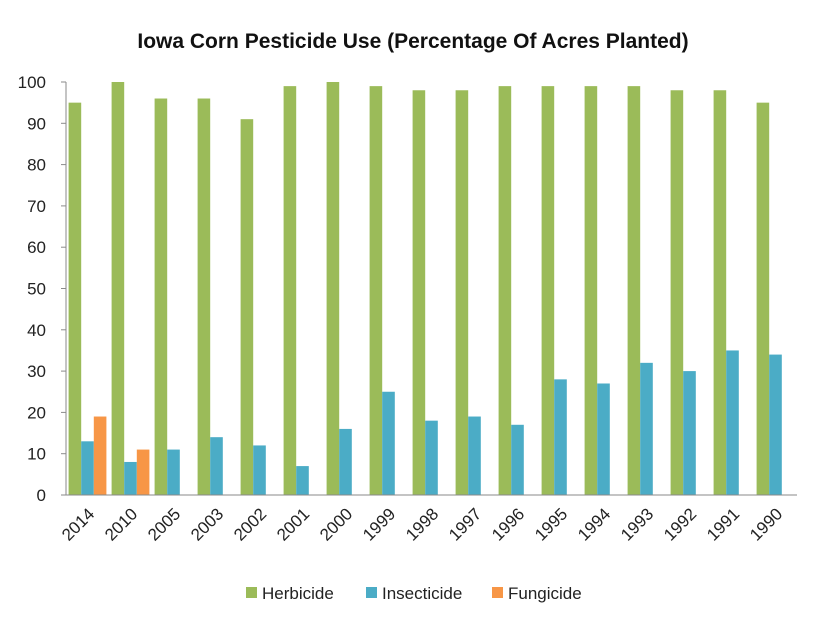 The image size is (826, 630). What do you see at coordinates (36, 330) in the screenshot?
I see `y-tick-label: 40` at bounding box center [36, 330].